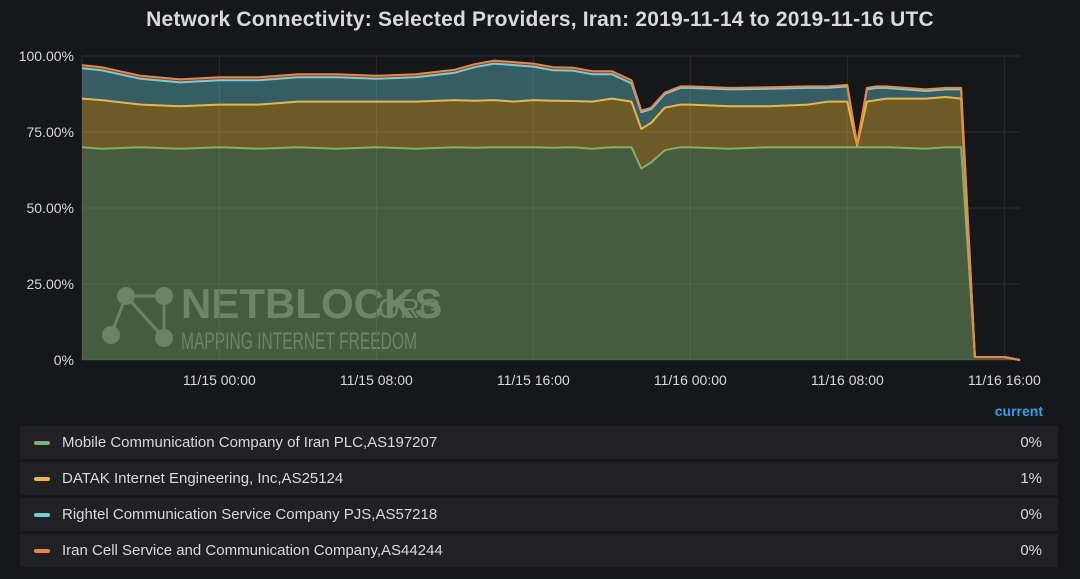 This screenshot has width=1080, height=579. Describe the element at coordinates (847, 380) in the screenshot. I see `x-tick-label: 11/16 08:00` at that location.